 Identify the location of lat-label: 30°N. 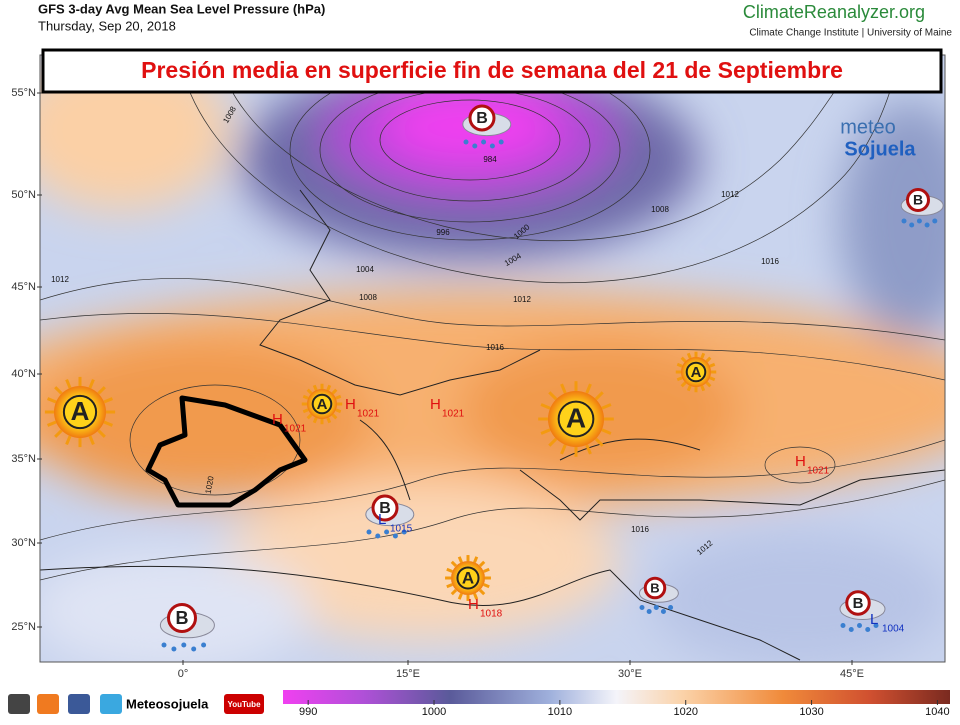
(23, 543).